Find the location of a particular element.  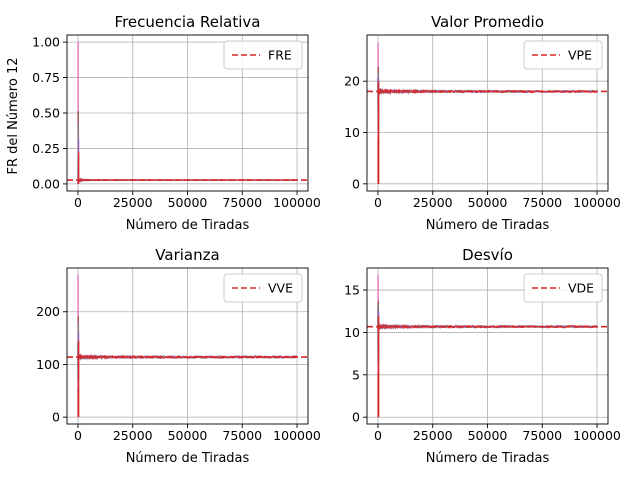

legend-label: FRE is located at coordinates (280, 55).